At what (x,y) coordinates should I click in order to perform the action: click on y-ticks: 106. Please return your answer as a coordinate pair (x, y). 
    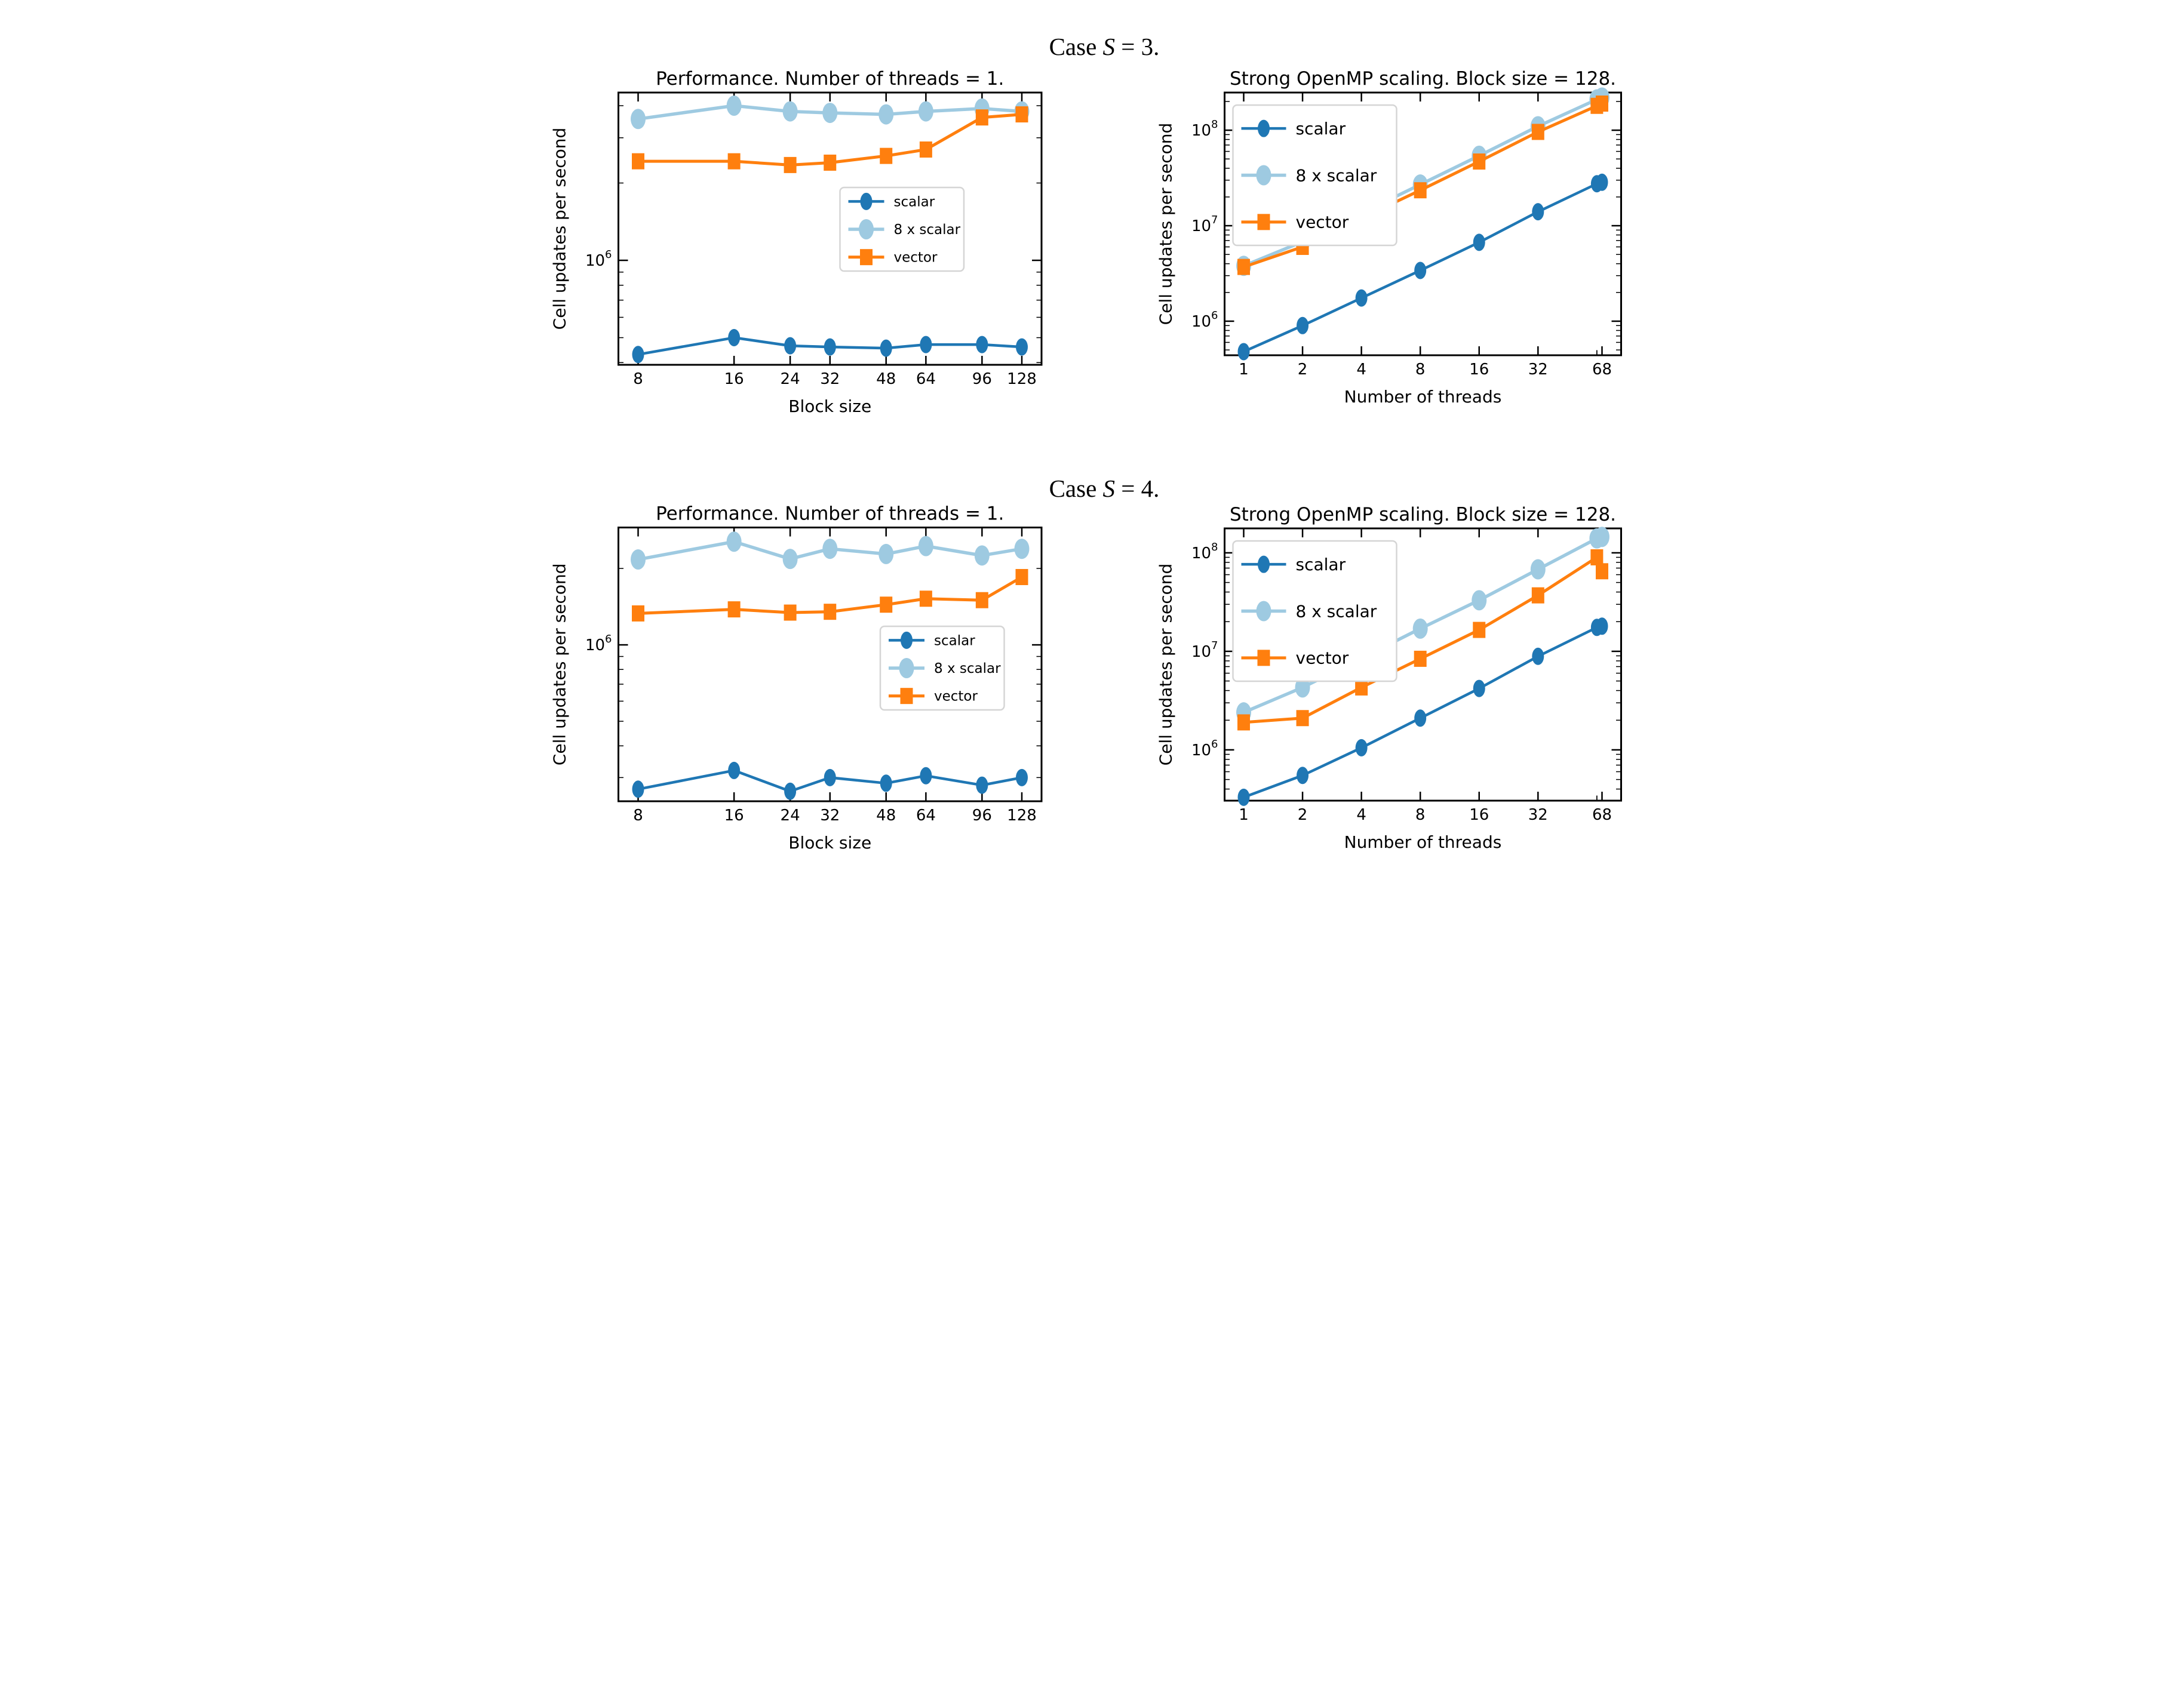
    Looking at the image, I should click on (813, 234).